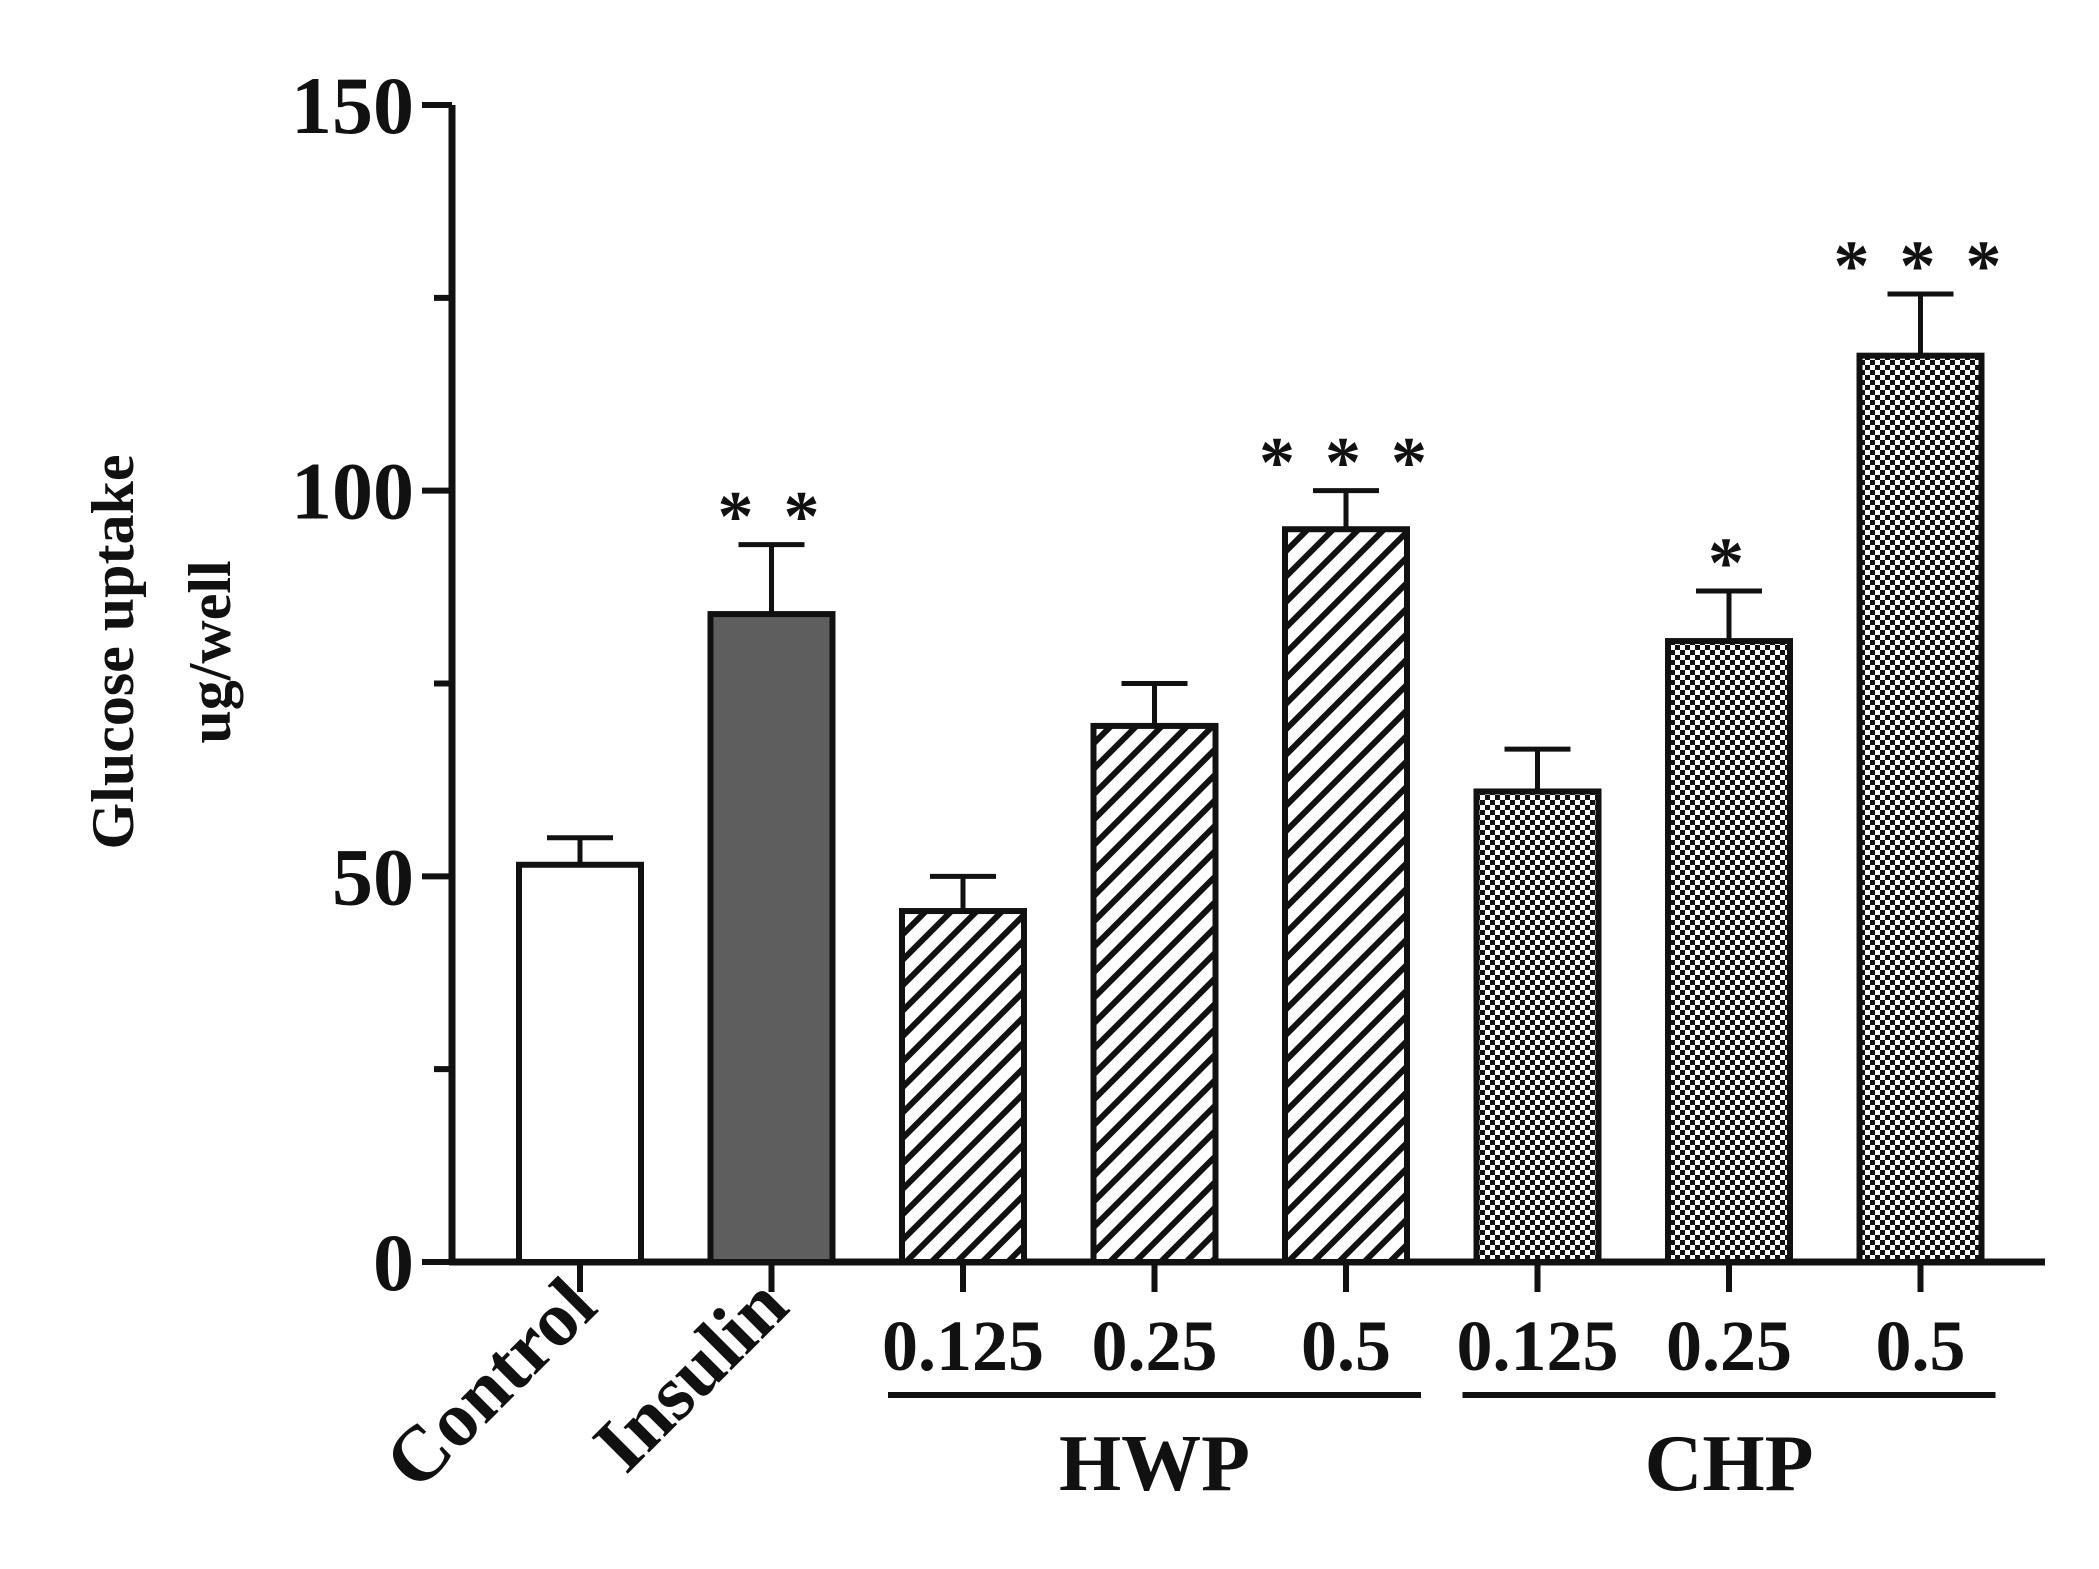 The height and width of the screenshot is (1569, 2099). What do you see at coordinates (371, 684) in the screenshot?
I see `y-ticks: 0 50 100 150` at bounding box center [371, 684].